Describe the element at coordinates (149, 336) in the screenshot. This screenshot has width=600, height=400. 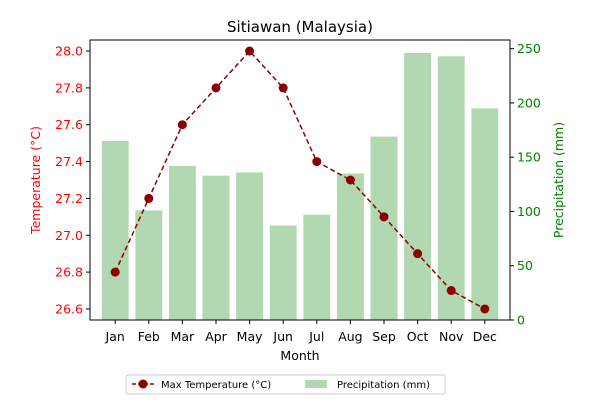
I see `x-tick-label: Feb` at that location.